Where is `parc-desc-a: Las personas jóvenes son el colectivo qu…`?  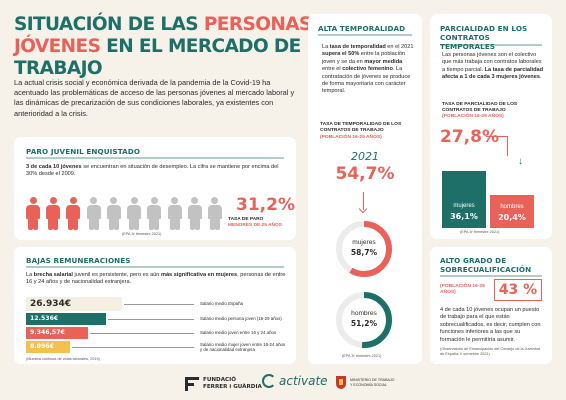 parc-desc-a: Las personas jóvenes son el colectivo qu… is located at coordinates (492, 62).